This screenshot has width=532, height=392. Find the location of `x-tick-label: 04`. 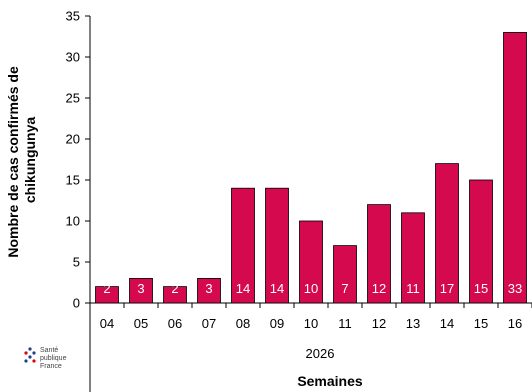

x-tick-label: 04 is located at coordinates (107, 323).